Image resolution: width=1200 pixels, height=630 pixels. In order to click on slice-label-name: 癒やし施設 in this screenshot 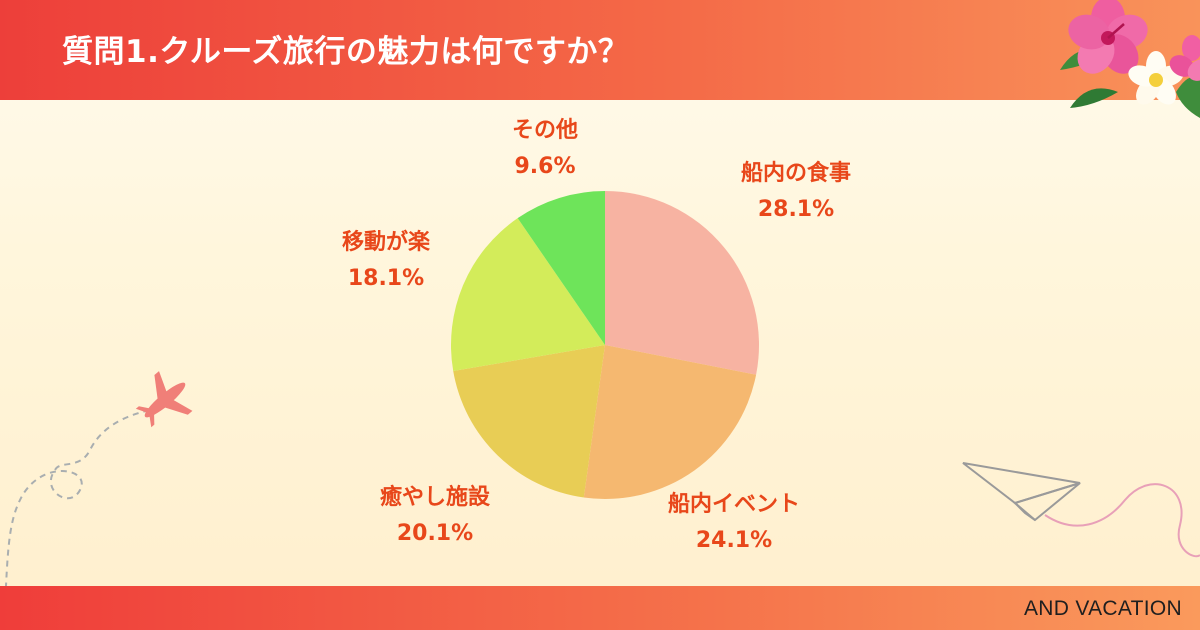, I will do `click(434, 497)`.